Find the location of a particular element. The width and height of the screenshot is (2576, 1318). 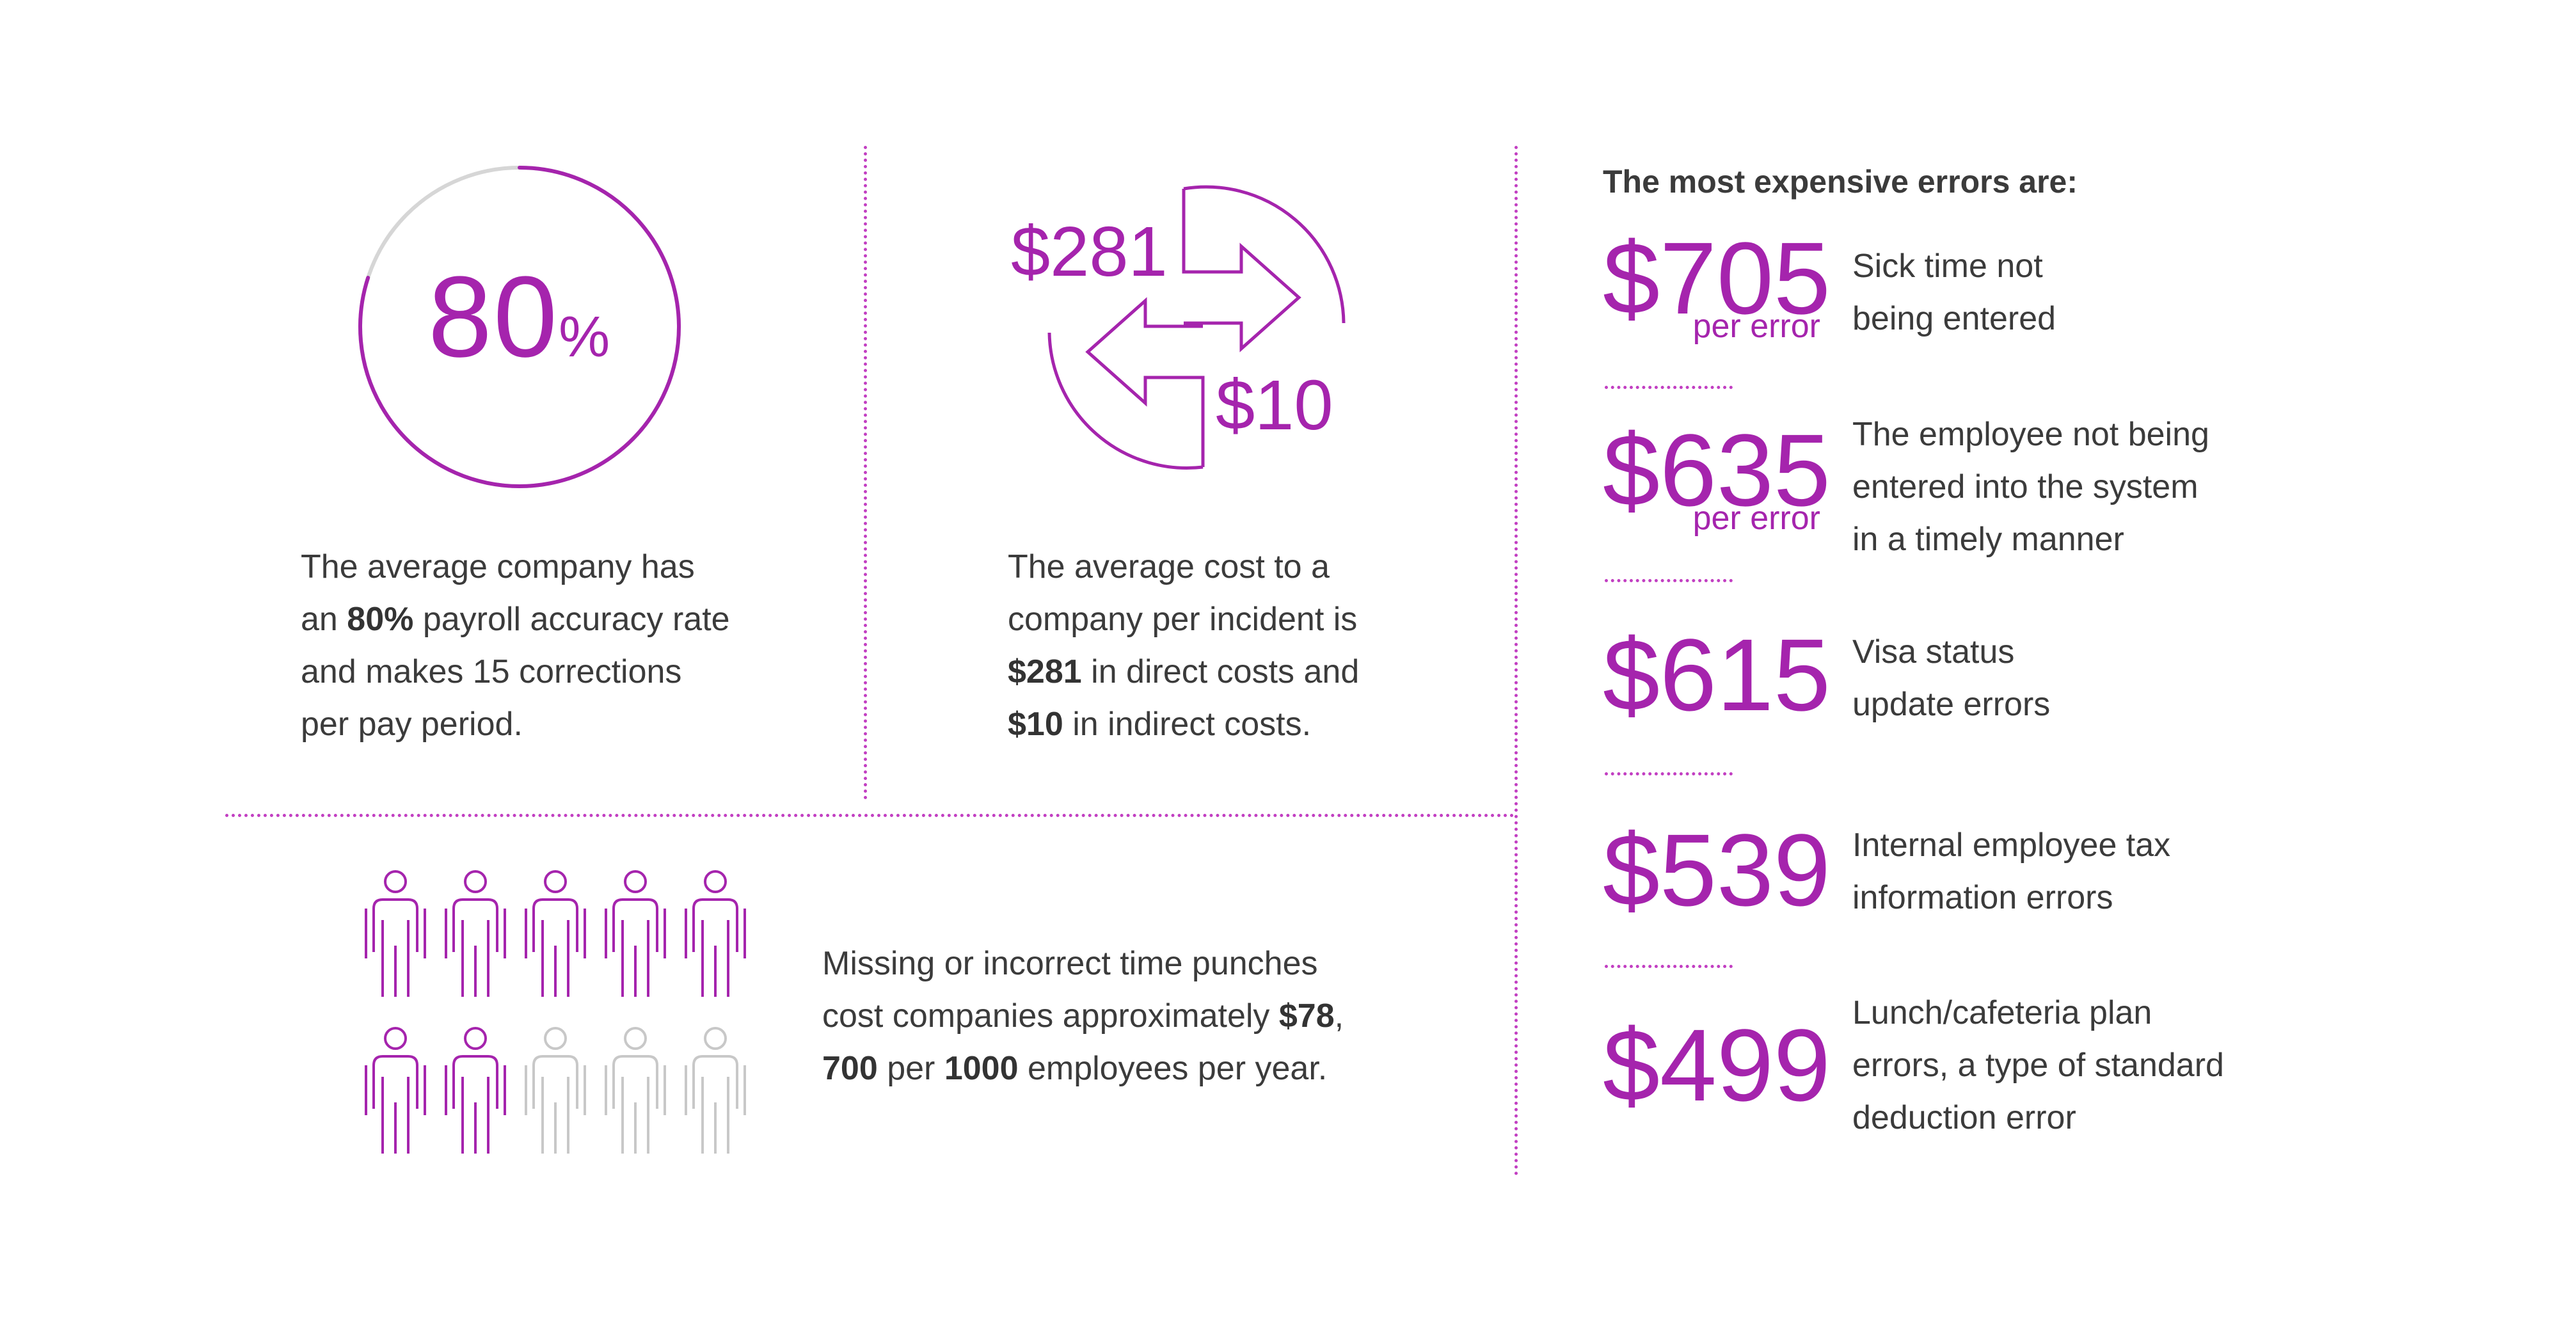

cost-line-4: $10 in indirect costs. is located at coordinates (1184, 724).